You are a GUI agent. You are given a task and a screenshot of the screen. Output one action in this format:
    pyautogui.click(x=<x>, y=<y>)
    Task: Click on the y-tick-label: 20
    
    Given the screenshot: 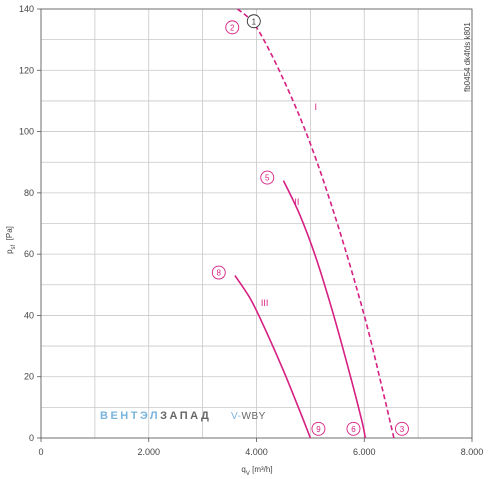 What is the action you would take?
    pyautogui.click(x=29, y=377)
    